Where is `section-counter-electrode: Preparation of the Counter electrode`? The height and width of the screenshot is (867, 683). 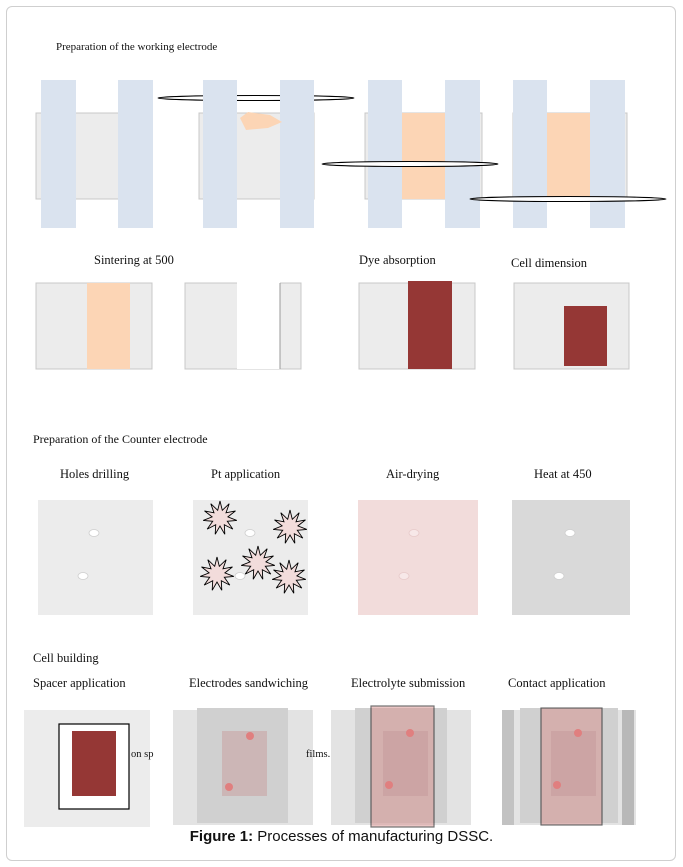 section-counter-electrode: Preparation of the Counter electrode is located at coordinates (120, 439).